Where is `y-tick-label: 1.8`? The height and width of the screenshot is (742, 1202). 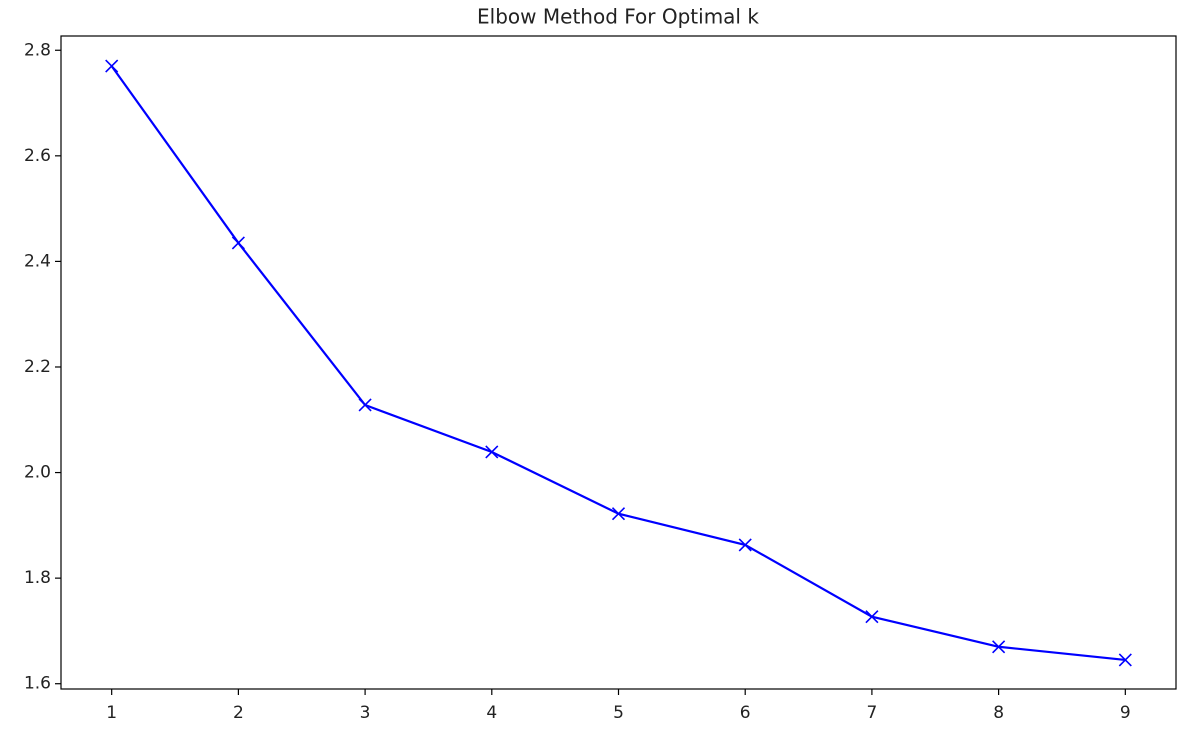
y-tick-label: 1.8 is located at coordinates (37, 578).